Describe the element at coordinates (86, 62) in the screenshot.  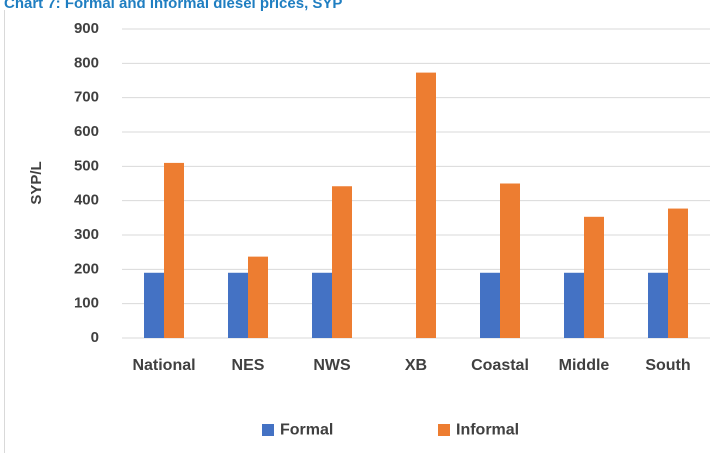
I see `y-tick-label: 800` at that location.